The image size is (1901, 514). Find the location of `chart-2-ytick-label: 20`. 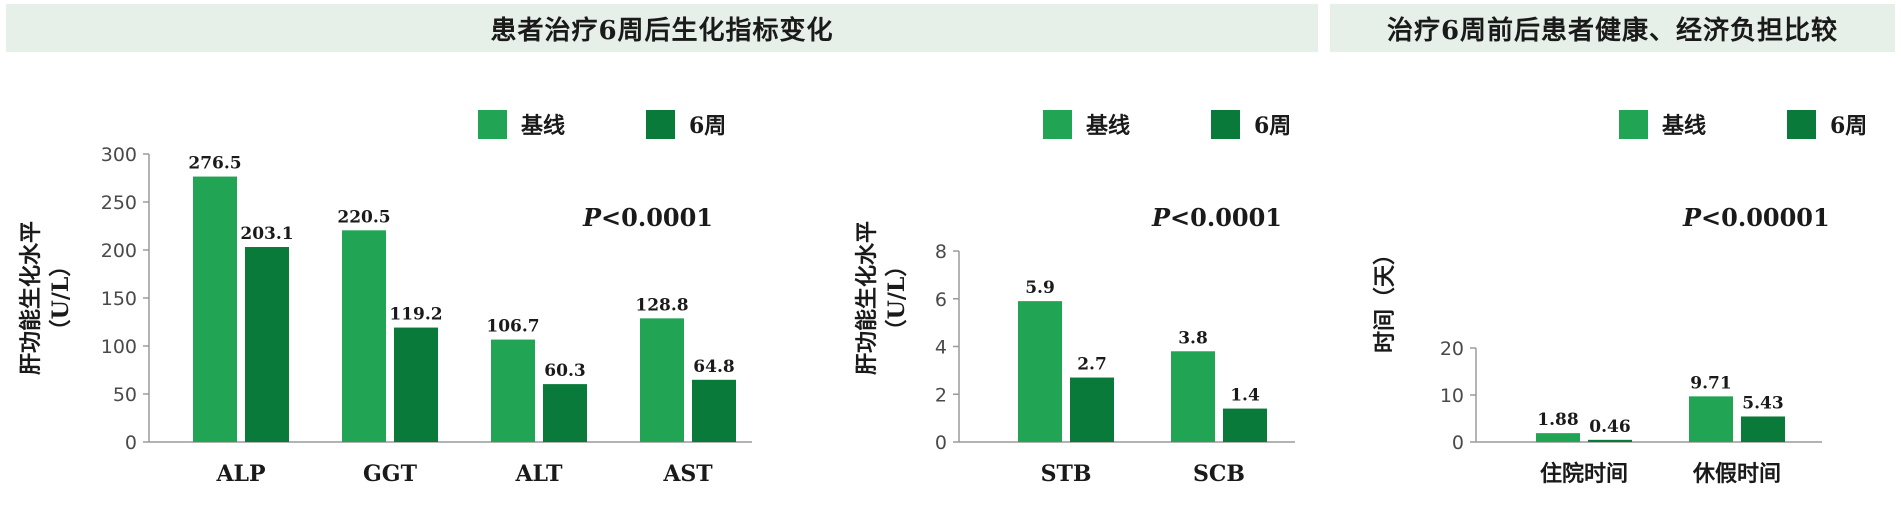

chart-2-ytick-label: 20 is located at coordinates (1452, 349).